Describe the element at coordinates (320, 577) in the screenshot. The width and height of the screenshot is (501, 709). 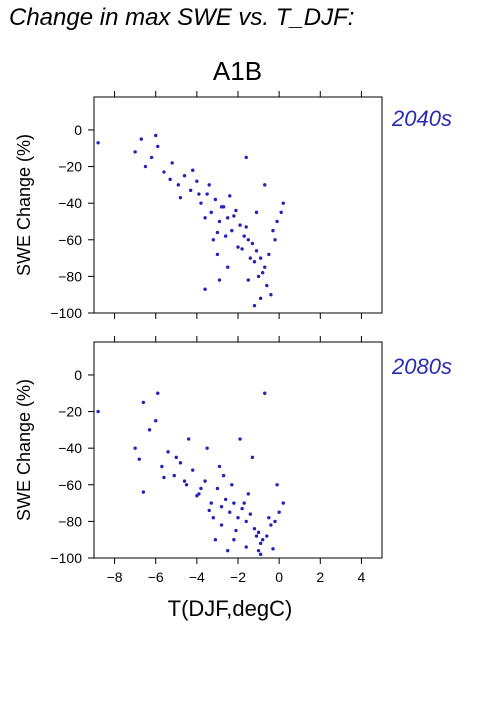
I see `x-tick-label: 2` at that location.